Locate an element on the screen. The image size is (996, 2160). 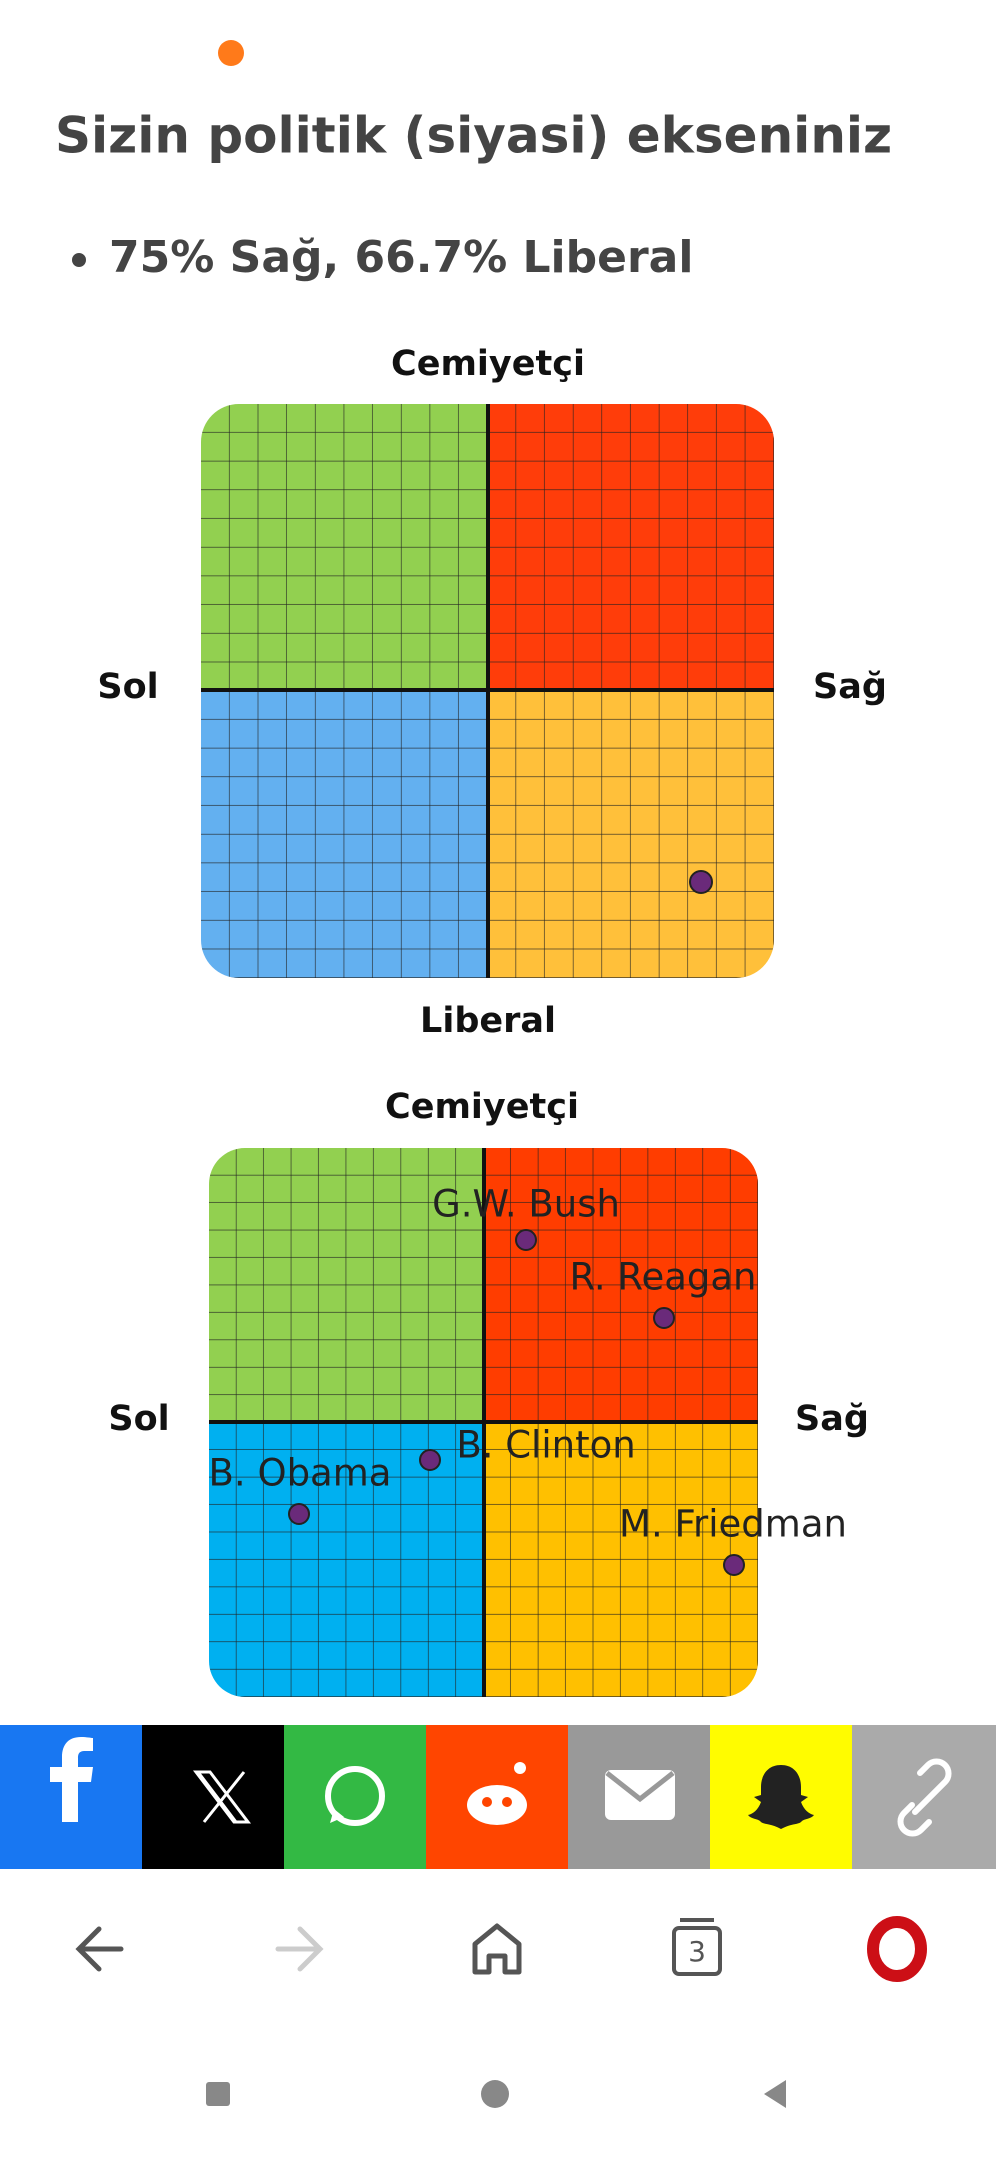
bullet is located at coordinates (79, 260).